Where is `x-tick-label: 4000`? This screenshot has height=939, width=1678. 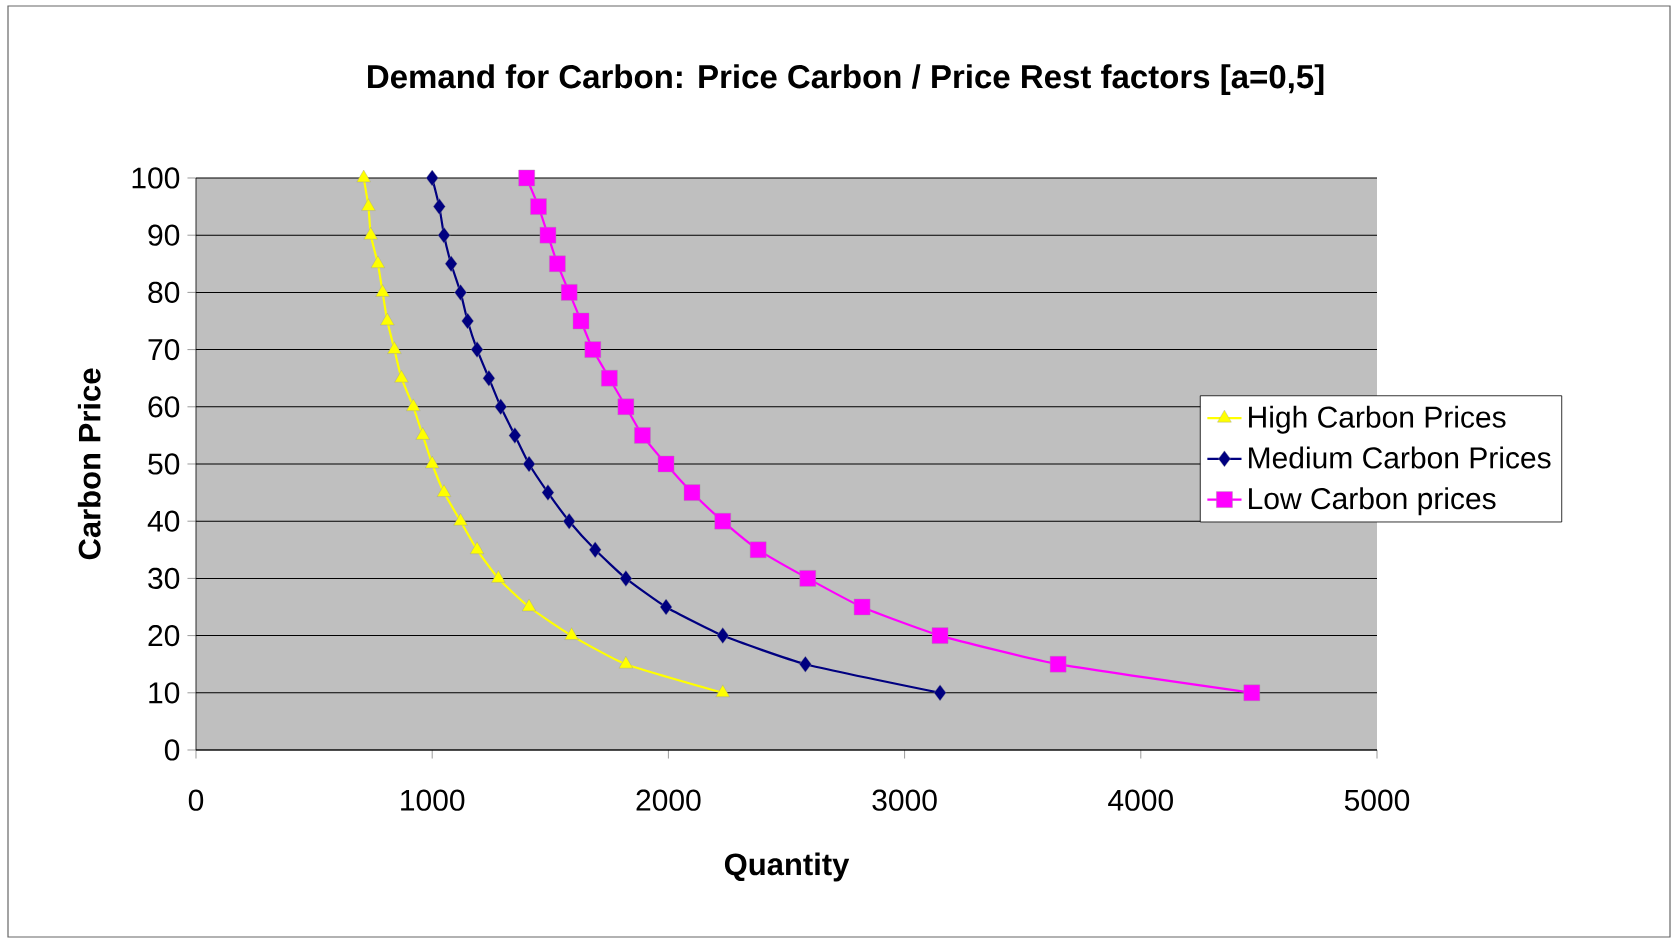
x-tick-label: 4000 is located at coordinates (1140, 800).